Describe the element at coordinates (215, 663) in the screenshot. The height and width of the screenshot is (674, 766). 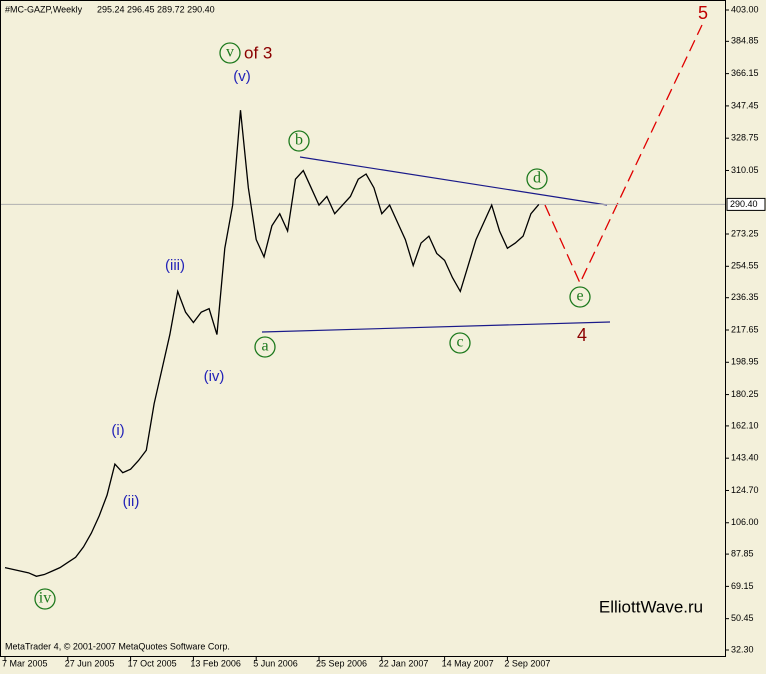
I see `x-tick-label: 13 Feb 2006` at that location.